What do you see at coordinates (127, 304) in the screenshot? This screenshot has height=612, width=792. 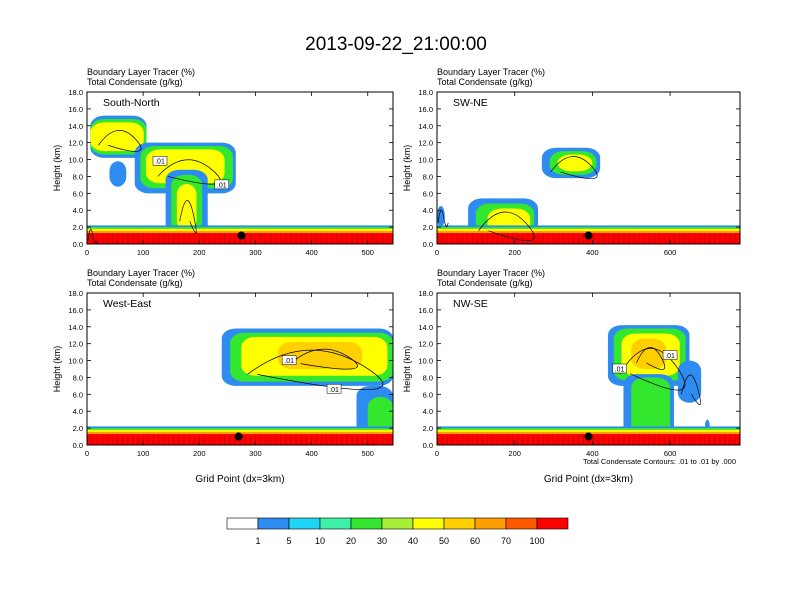 I see `panel-name: West-East` at bounding box center [127, 304].